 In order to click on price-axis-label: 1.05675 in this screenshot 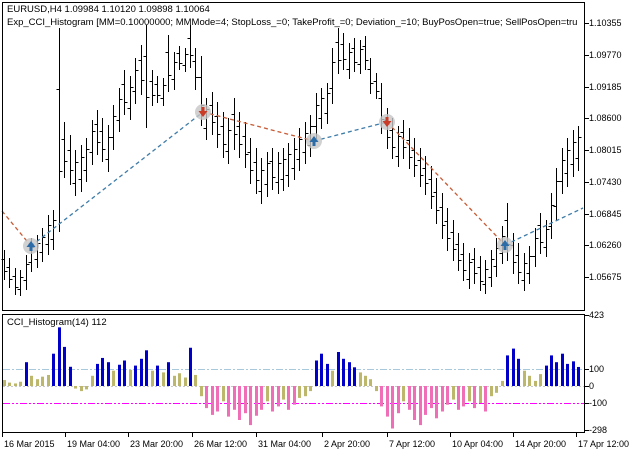, I will do `click(605, 277)`.